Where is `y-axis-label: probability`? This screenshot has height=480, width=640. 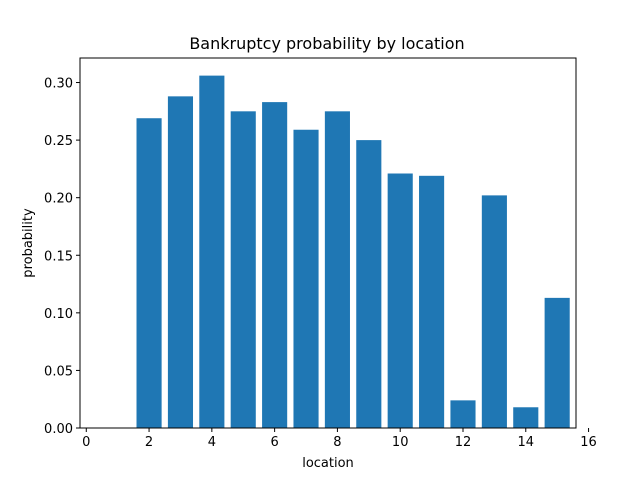
y-axis-label: probability is located at coordinates (28, 243).